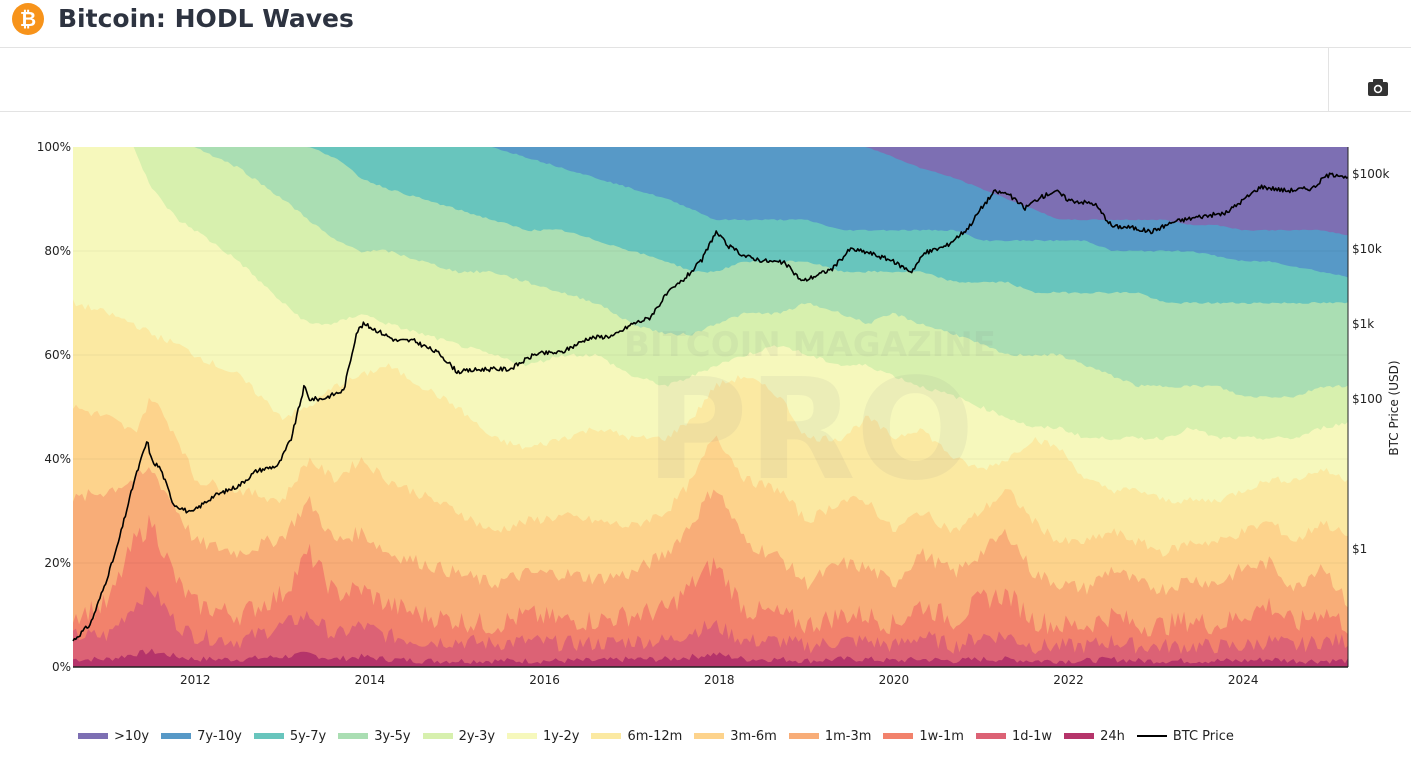  I want to click on y2-tick-label: $100, so click(1367, 399).